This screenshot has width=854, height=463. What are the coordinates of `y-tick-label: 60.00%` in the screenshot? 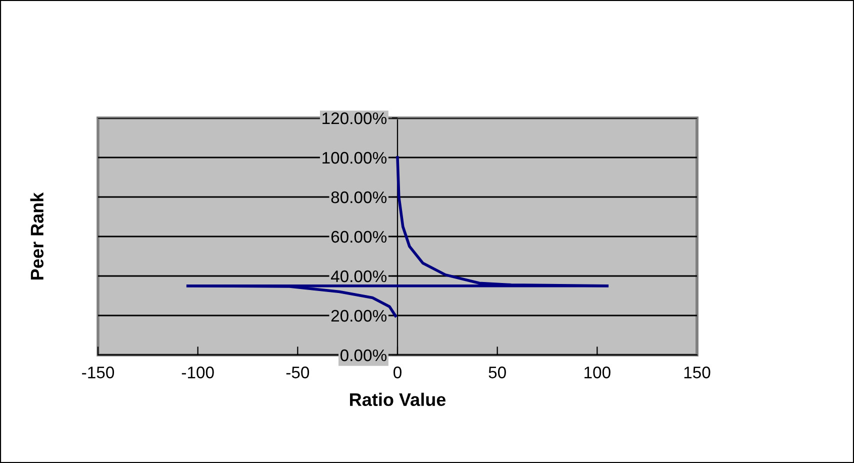 It's located at (358, 236).